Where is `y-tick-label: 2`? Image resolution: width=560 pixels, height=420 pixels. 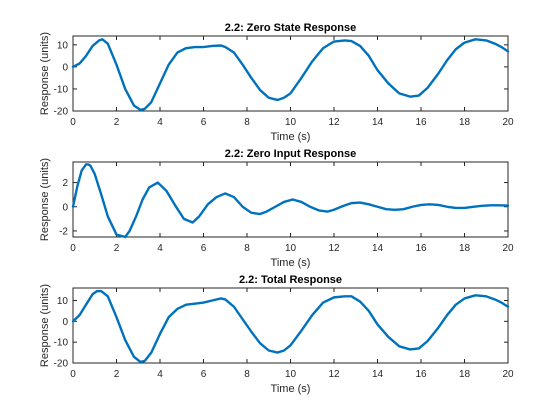
y-tick-label: 2 is located at coordinates (65, 183).